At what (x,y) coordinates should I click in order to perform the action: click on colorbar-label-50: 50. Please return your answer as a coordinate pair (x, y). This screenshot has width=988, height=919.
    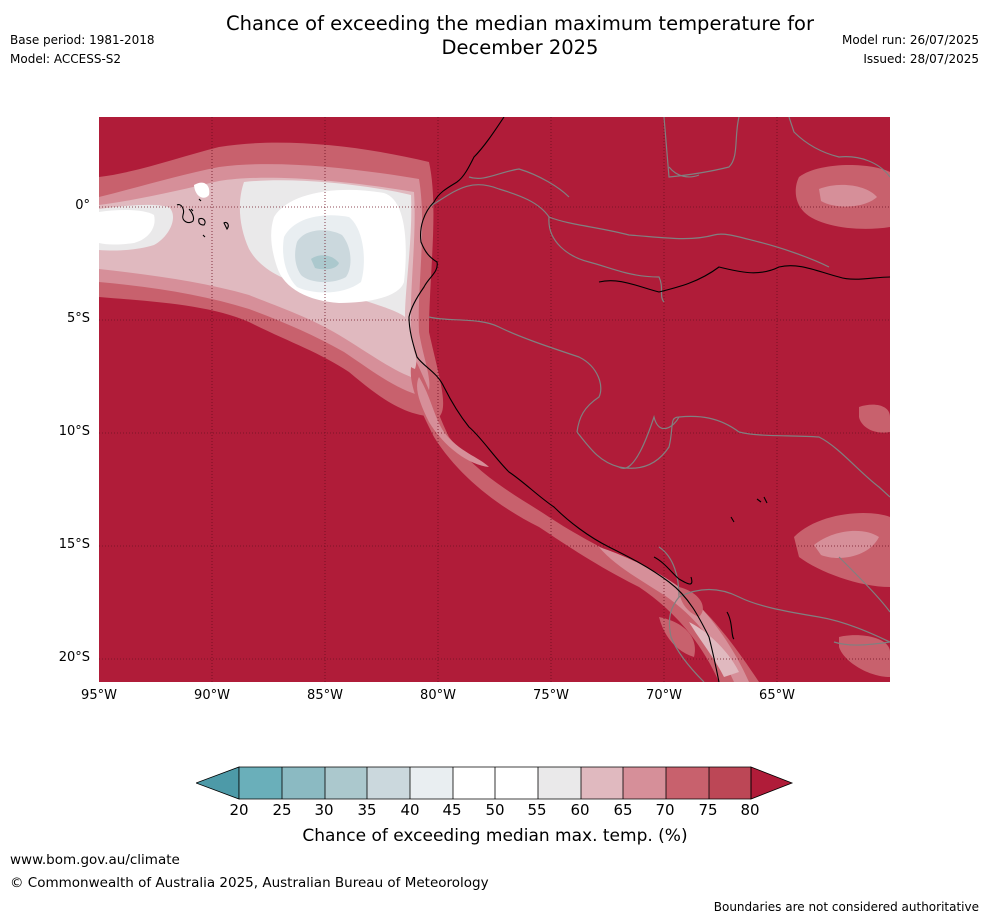
    Looking at the image, I should click on (495, 810).